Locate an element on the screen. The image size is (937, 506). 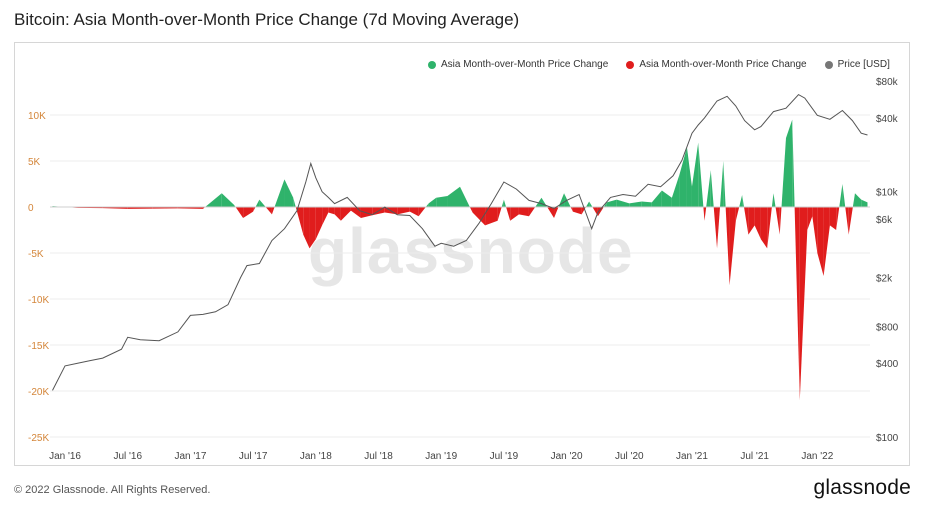
y-axis-right: $80k $40k $10k $6k $2k $800 $400 $100 is located at coordinates (887, 260).